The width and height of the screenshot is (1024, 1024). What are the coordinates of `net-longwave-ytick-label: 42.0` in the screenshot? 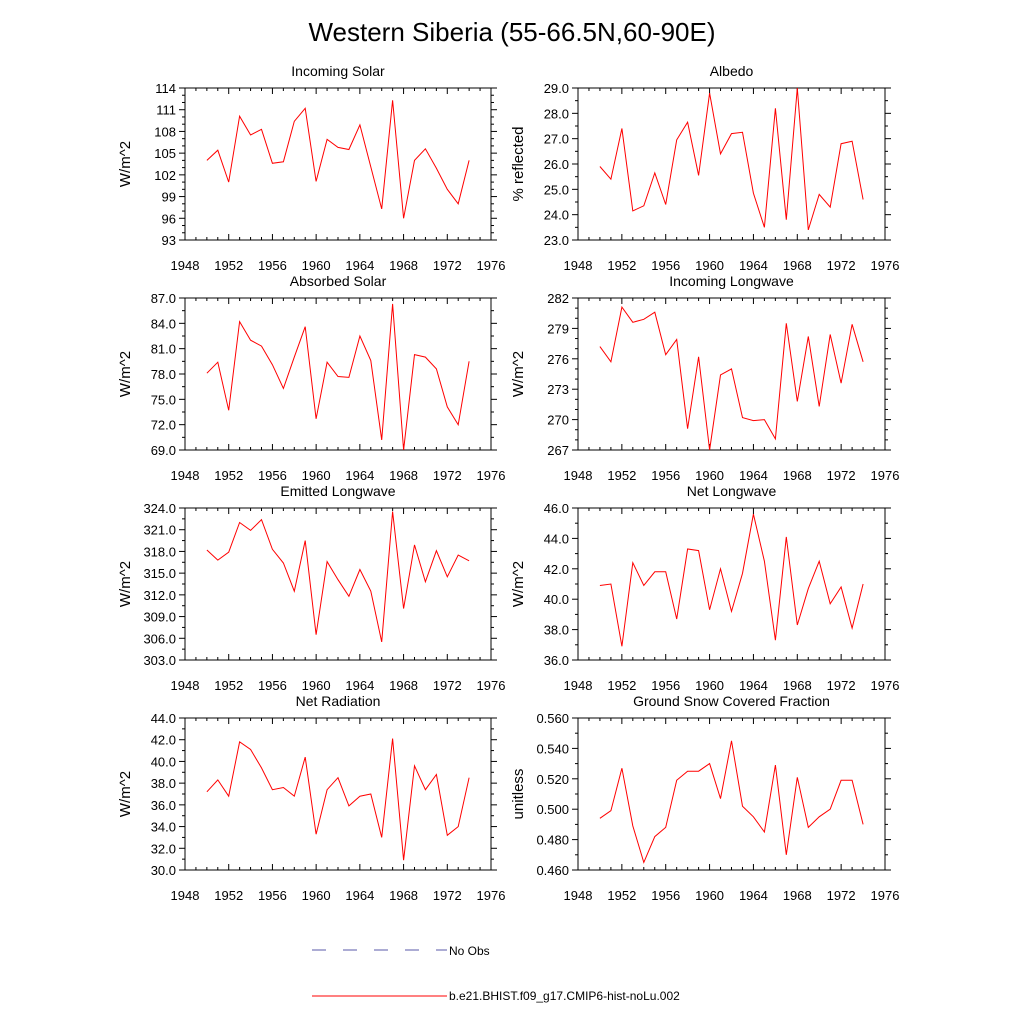 It's located at (556, 569).